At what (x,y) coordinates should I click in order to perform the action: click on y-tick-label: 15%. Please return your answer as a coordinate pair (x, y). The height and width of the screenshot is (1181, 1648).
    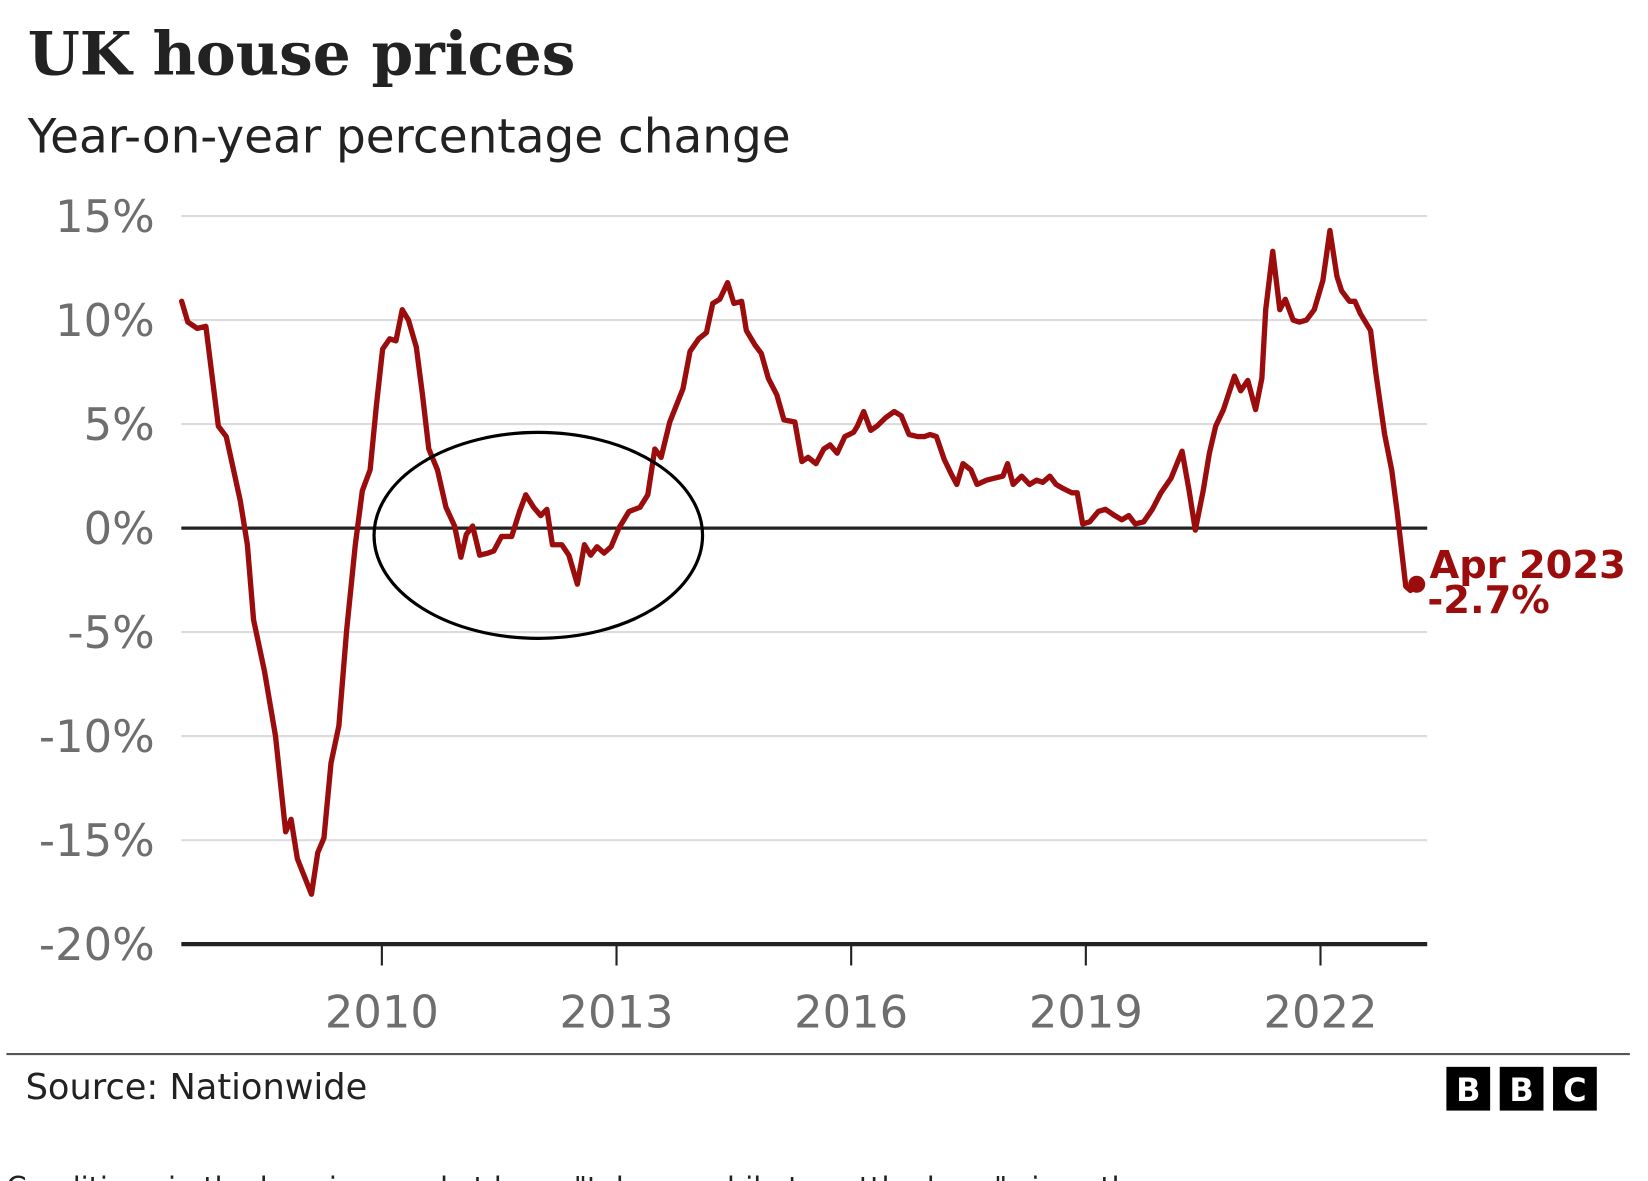
    Looking at the image, I should click on (105, 216).